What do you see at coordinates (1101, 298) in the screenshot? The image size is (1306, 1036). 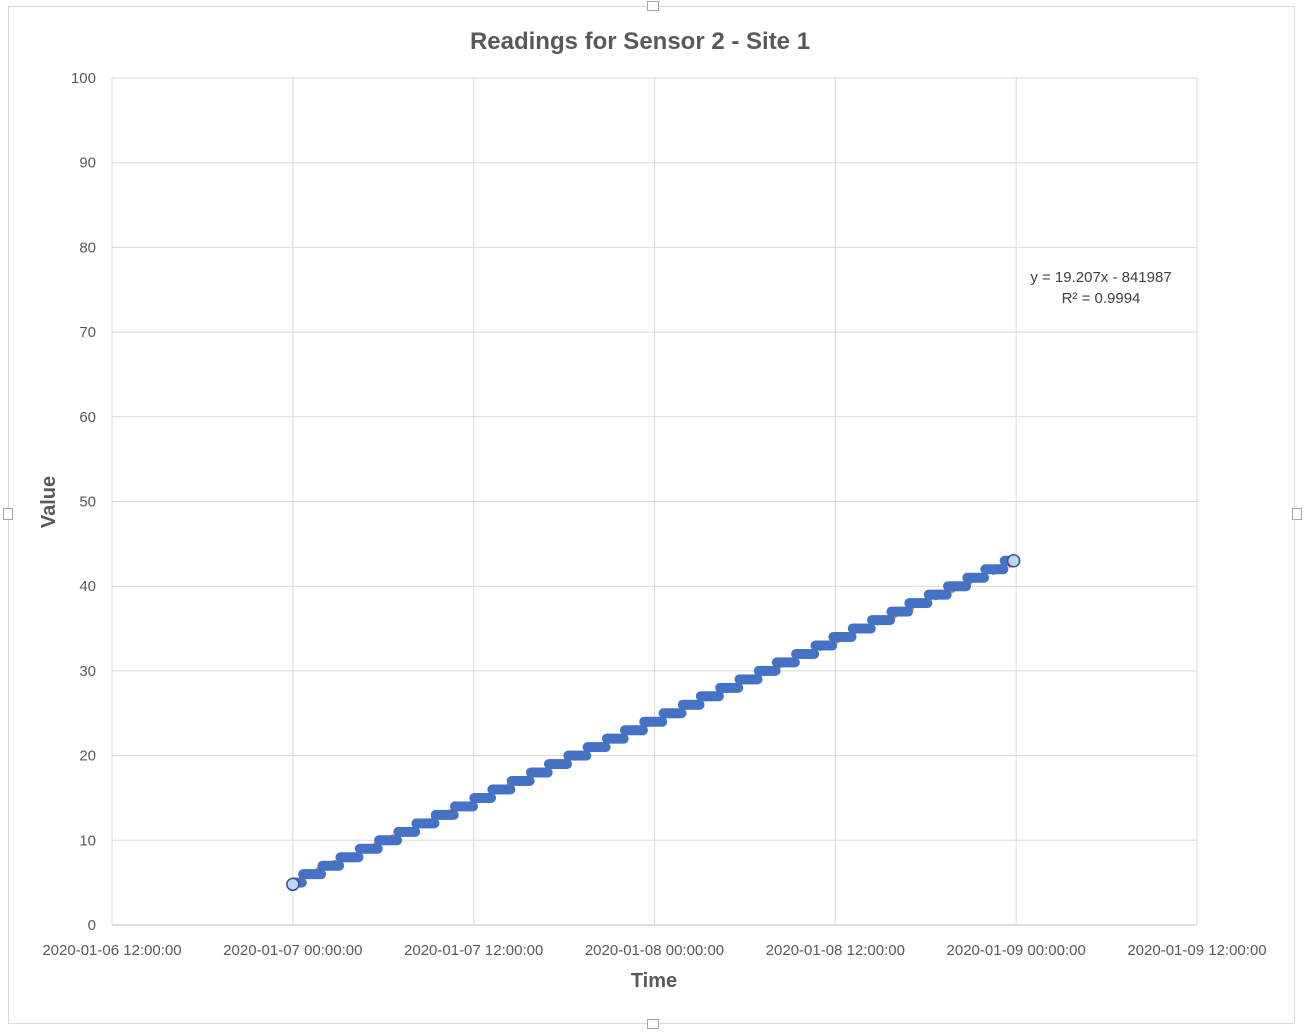 I see `trendline-r-squared: R² = 0.9994` at bounding box center [1101, 298].